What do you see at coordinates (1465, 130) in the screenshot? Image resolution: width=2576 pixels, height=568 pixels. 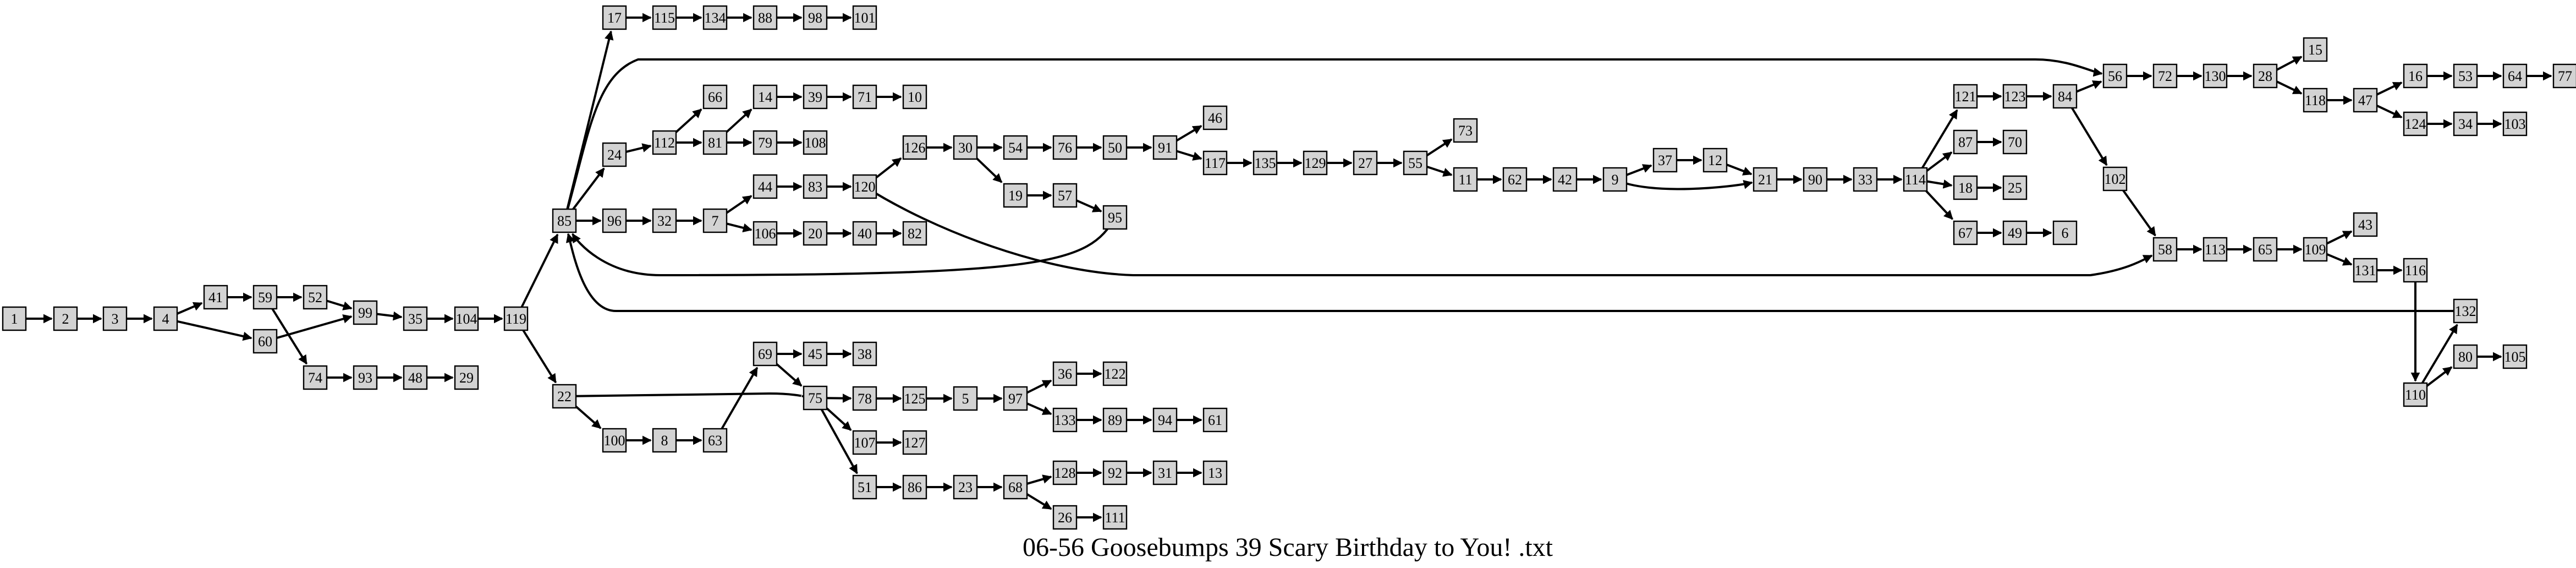 I see `node-73: 73` at bounding box center [1465, 130].